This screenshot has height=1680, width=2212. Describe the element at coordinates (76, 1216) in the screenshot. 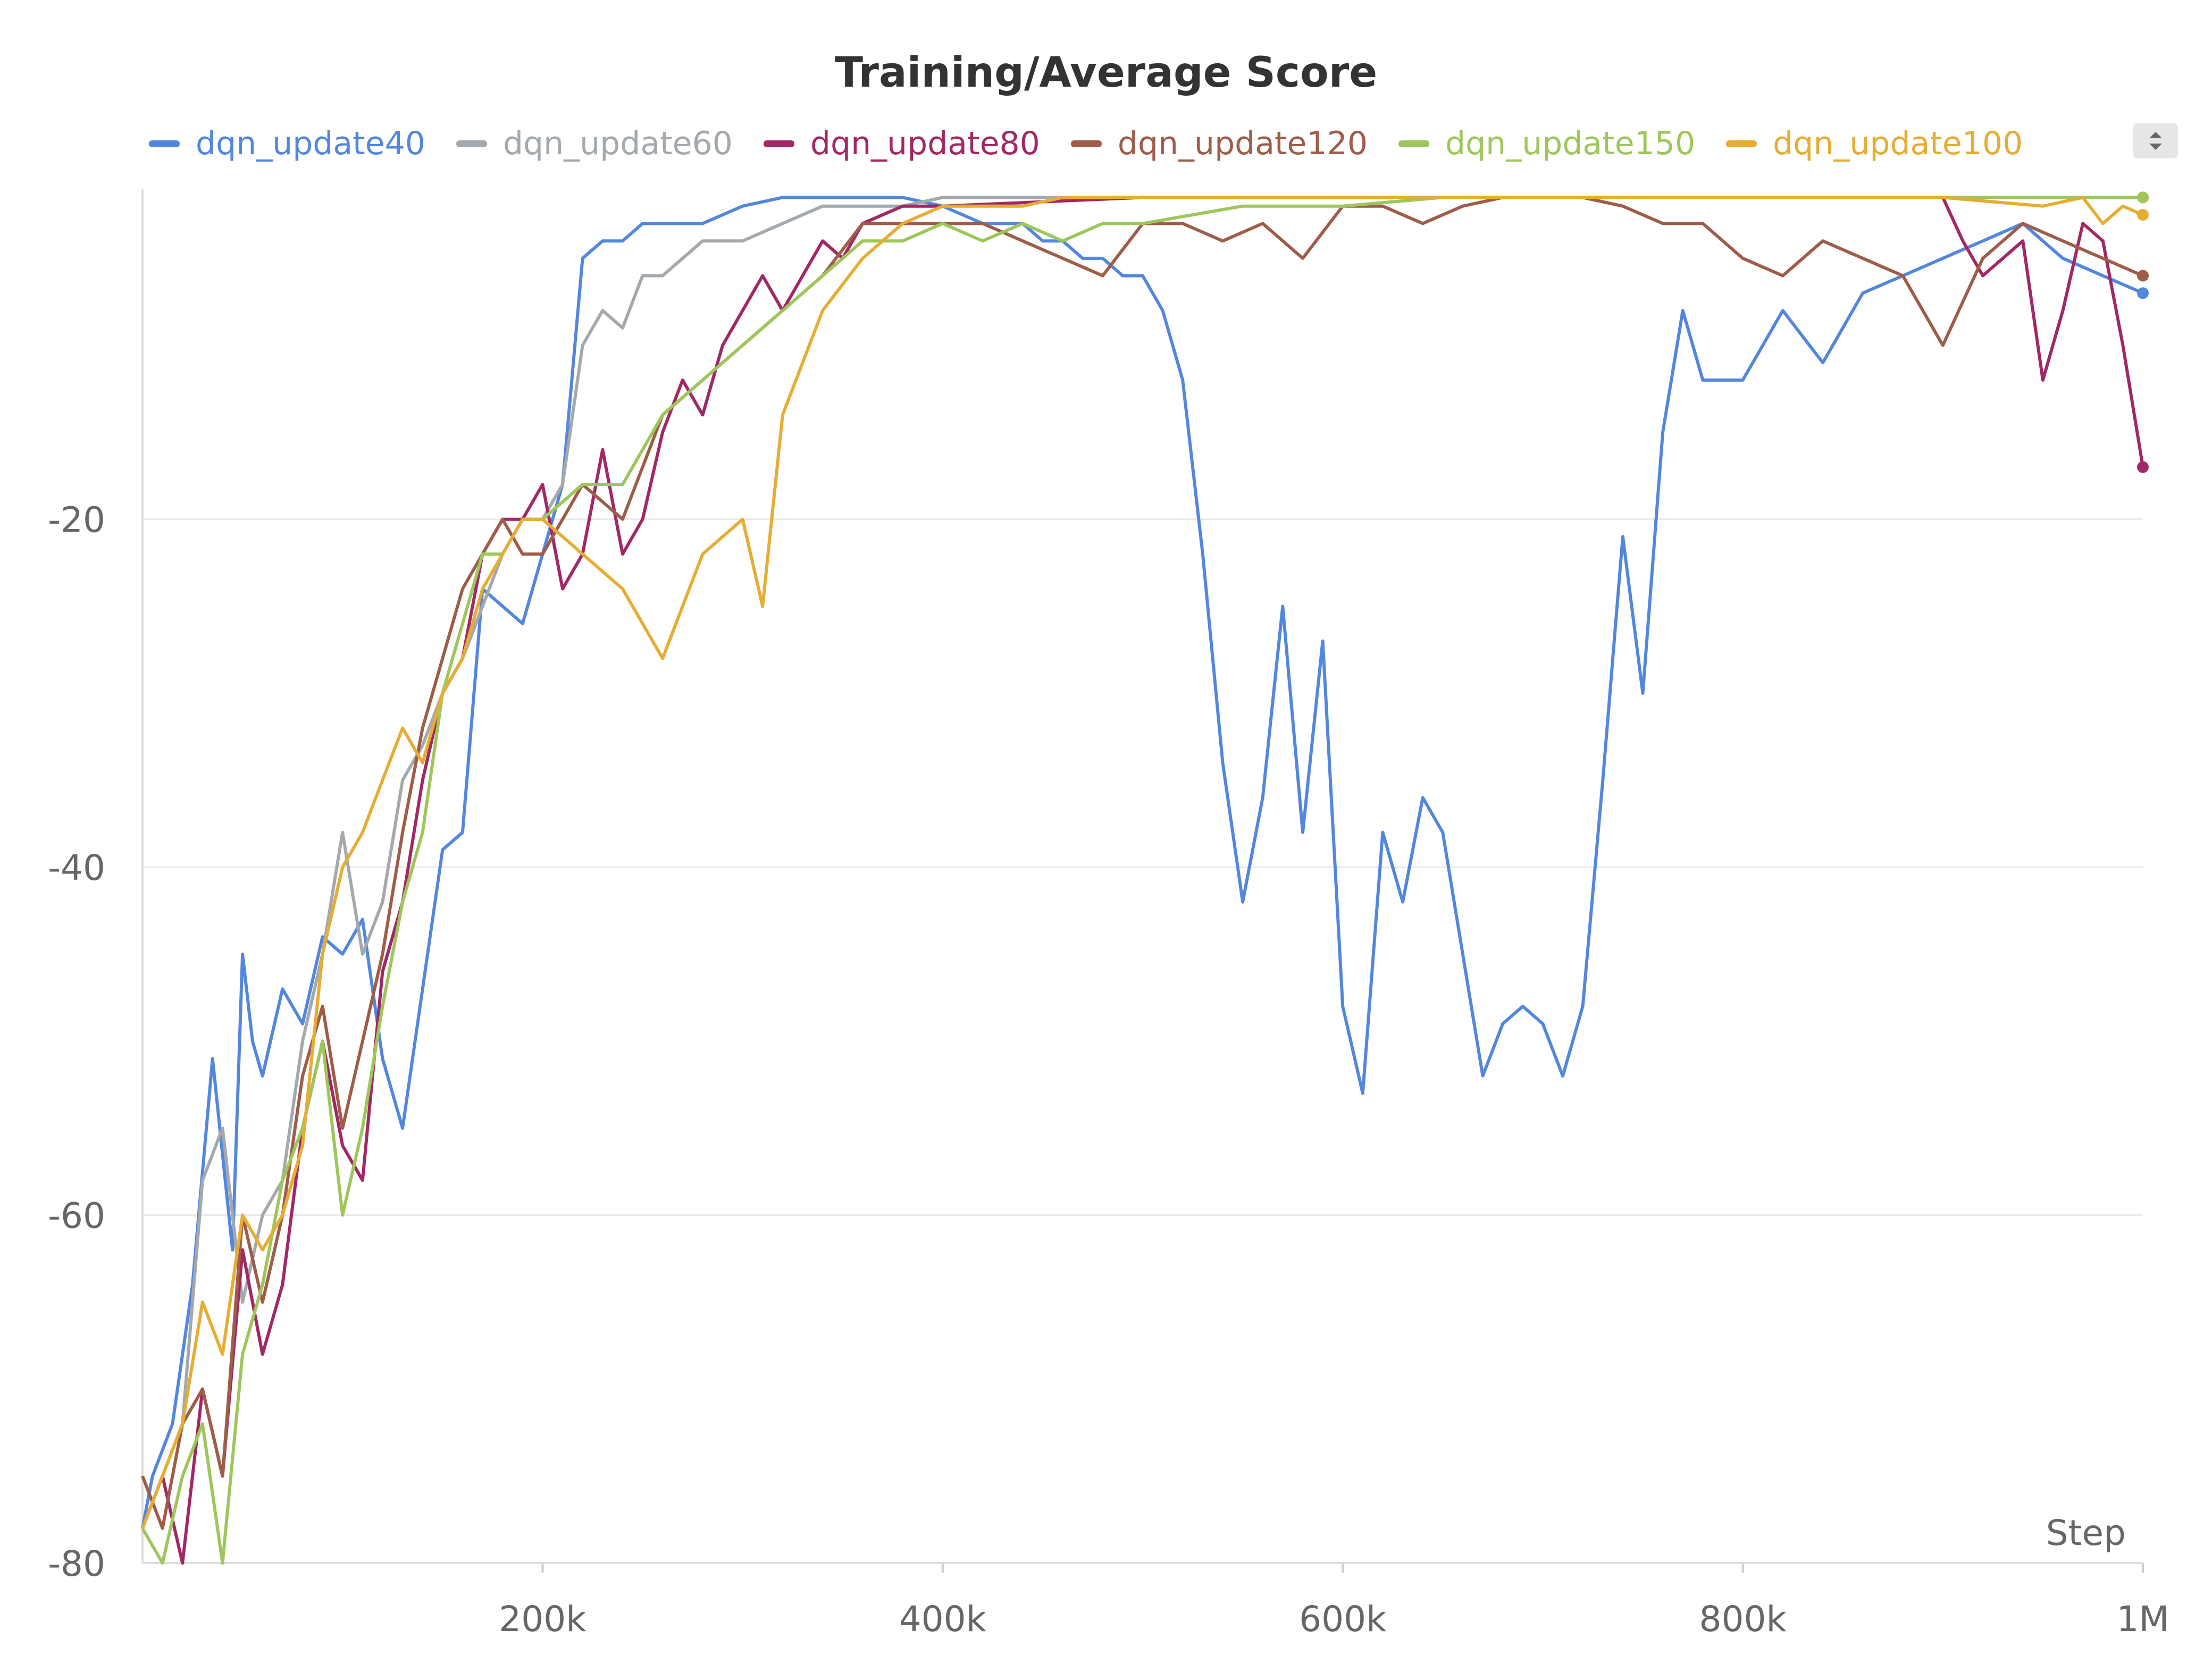

I see `y-tick-label: -60` at that location.